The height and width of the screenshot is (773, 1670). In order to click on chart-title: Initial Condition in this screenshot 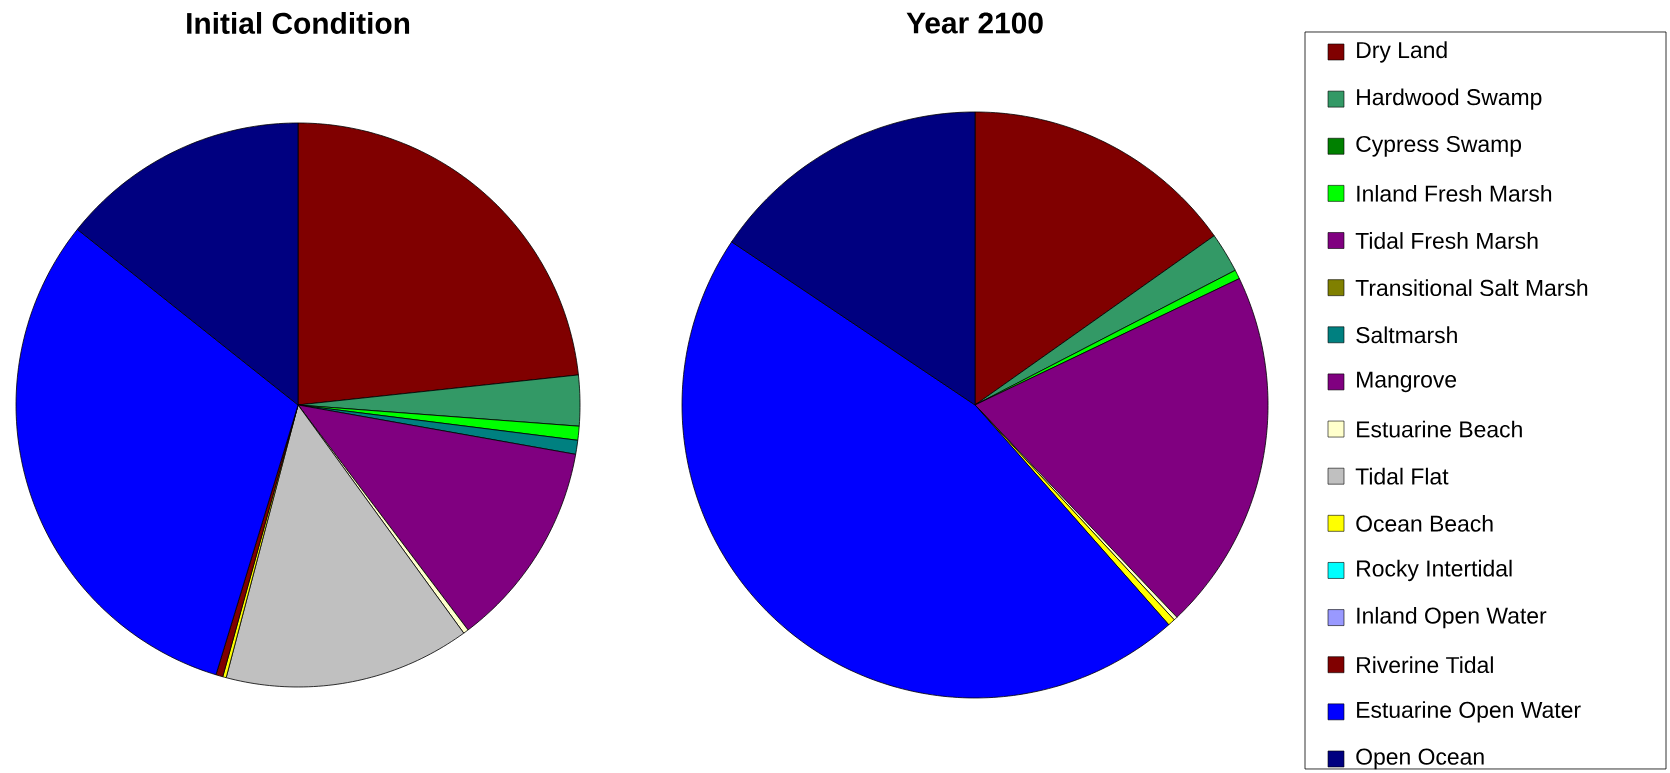, I will do `click(298, 23)`.